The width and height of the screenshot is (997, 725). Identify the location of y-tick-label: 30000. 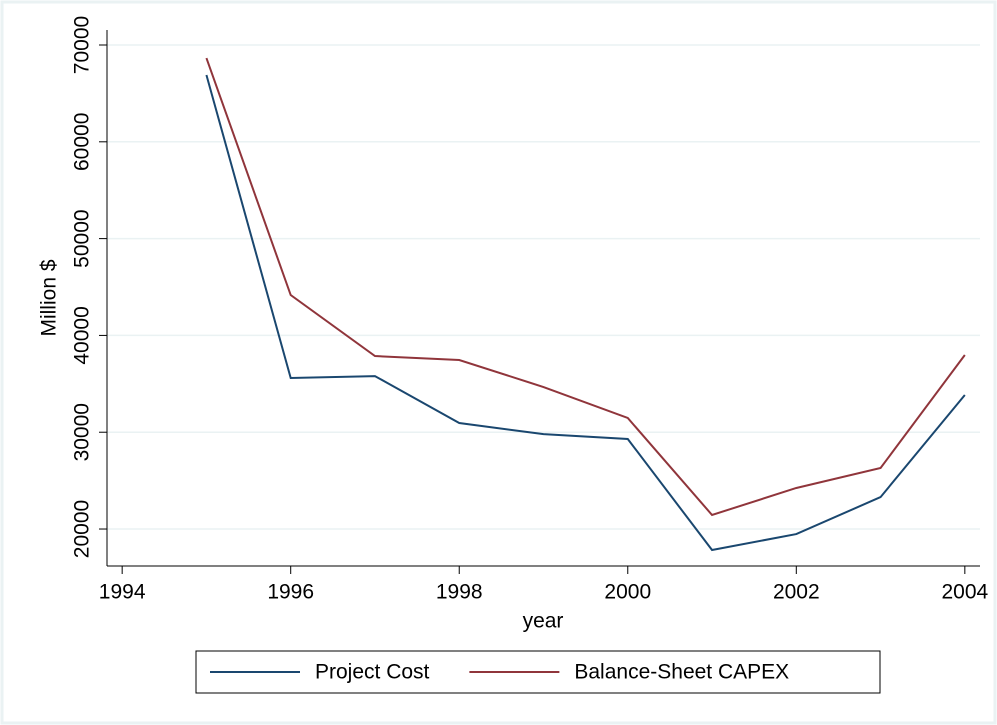
(82, 432).